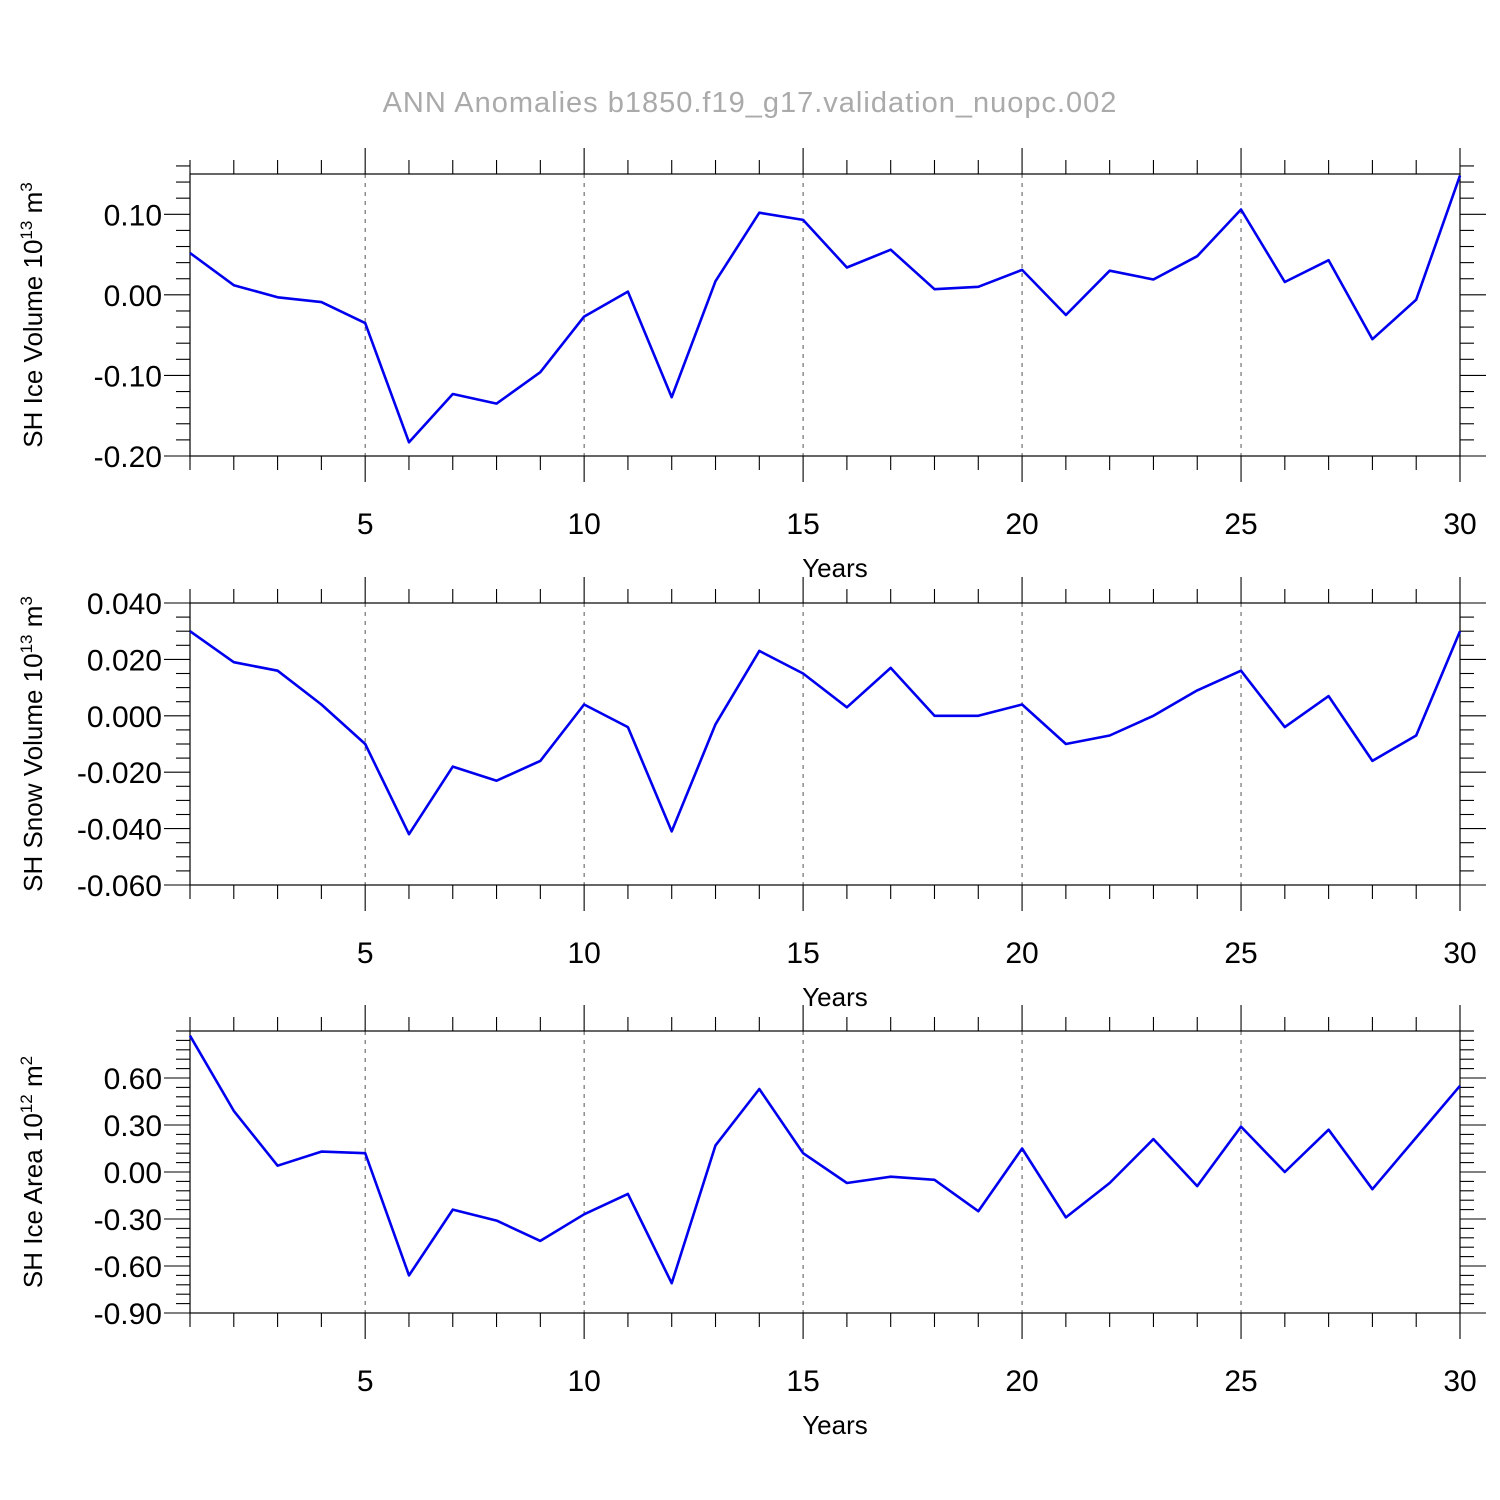 The height and width of the screenshot is (1500, 1500). I want to click on y-tick-label: -0.020, so click(119, 773).